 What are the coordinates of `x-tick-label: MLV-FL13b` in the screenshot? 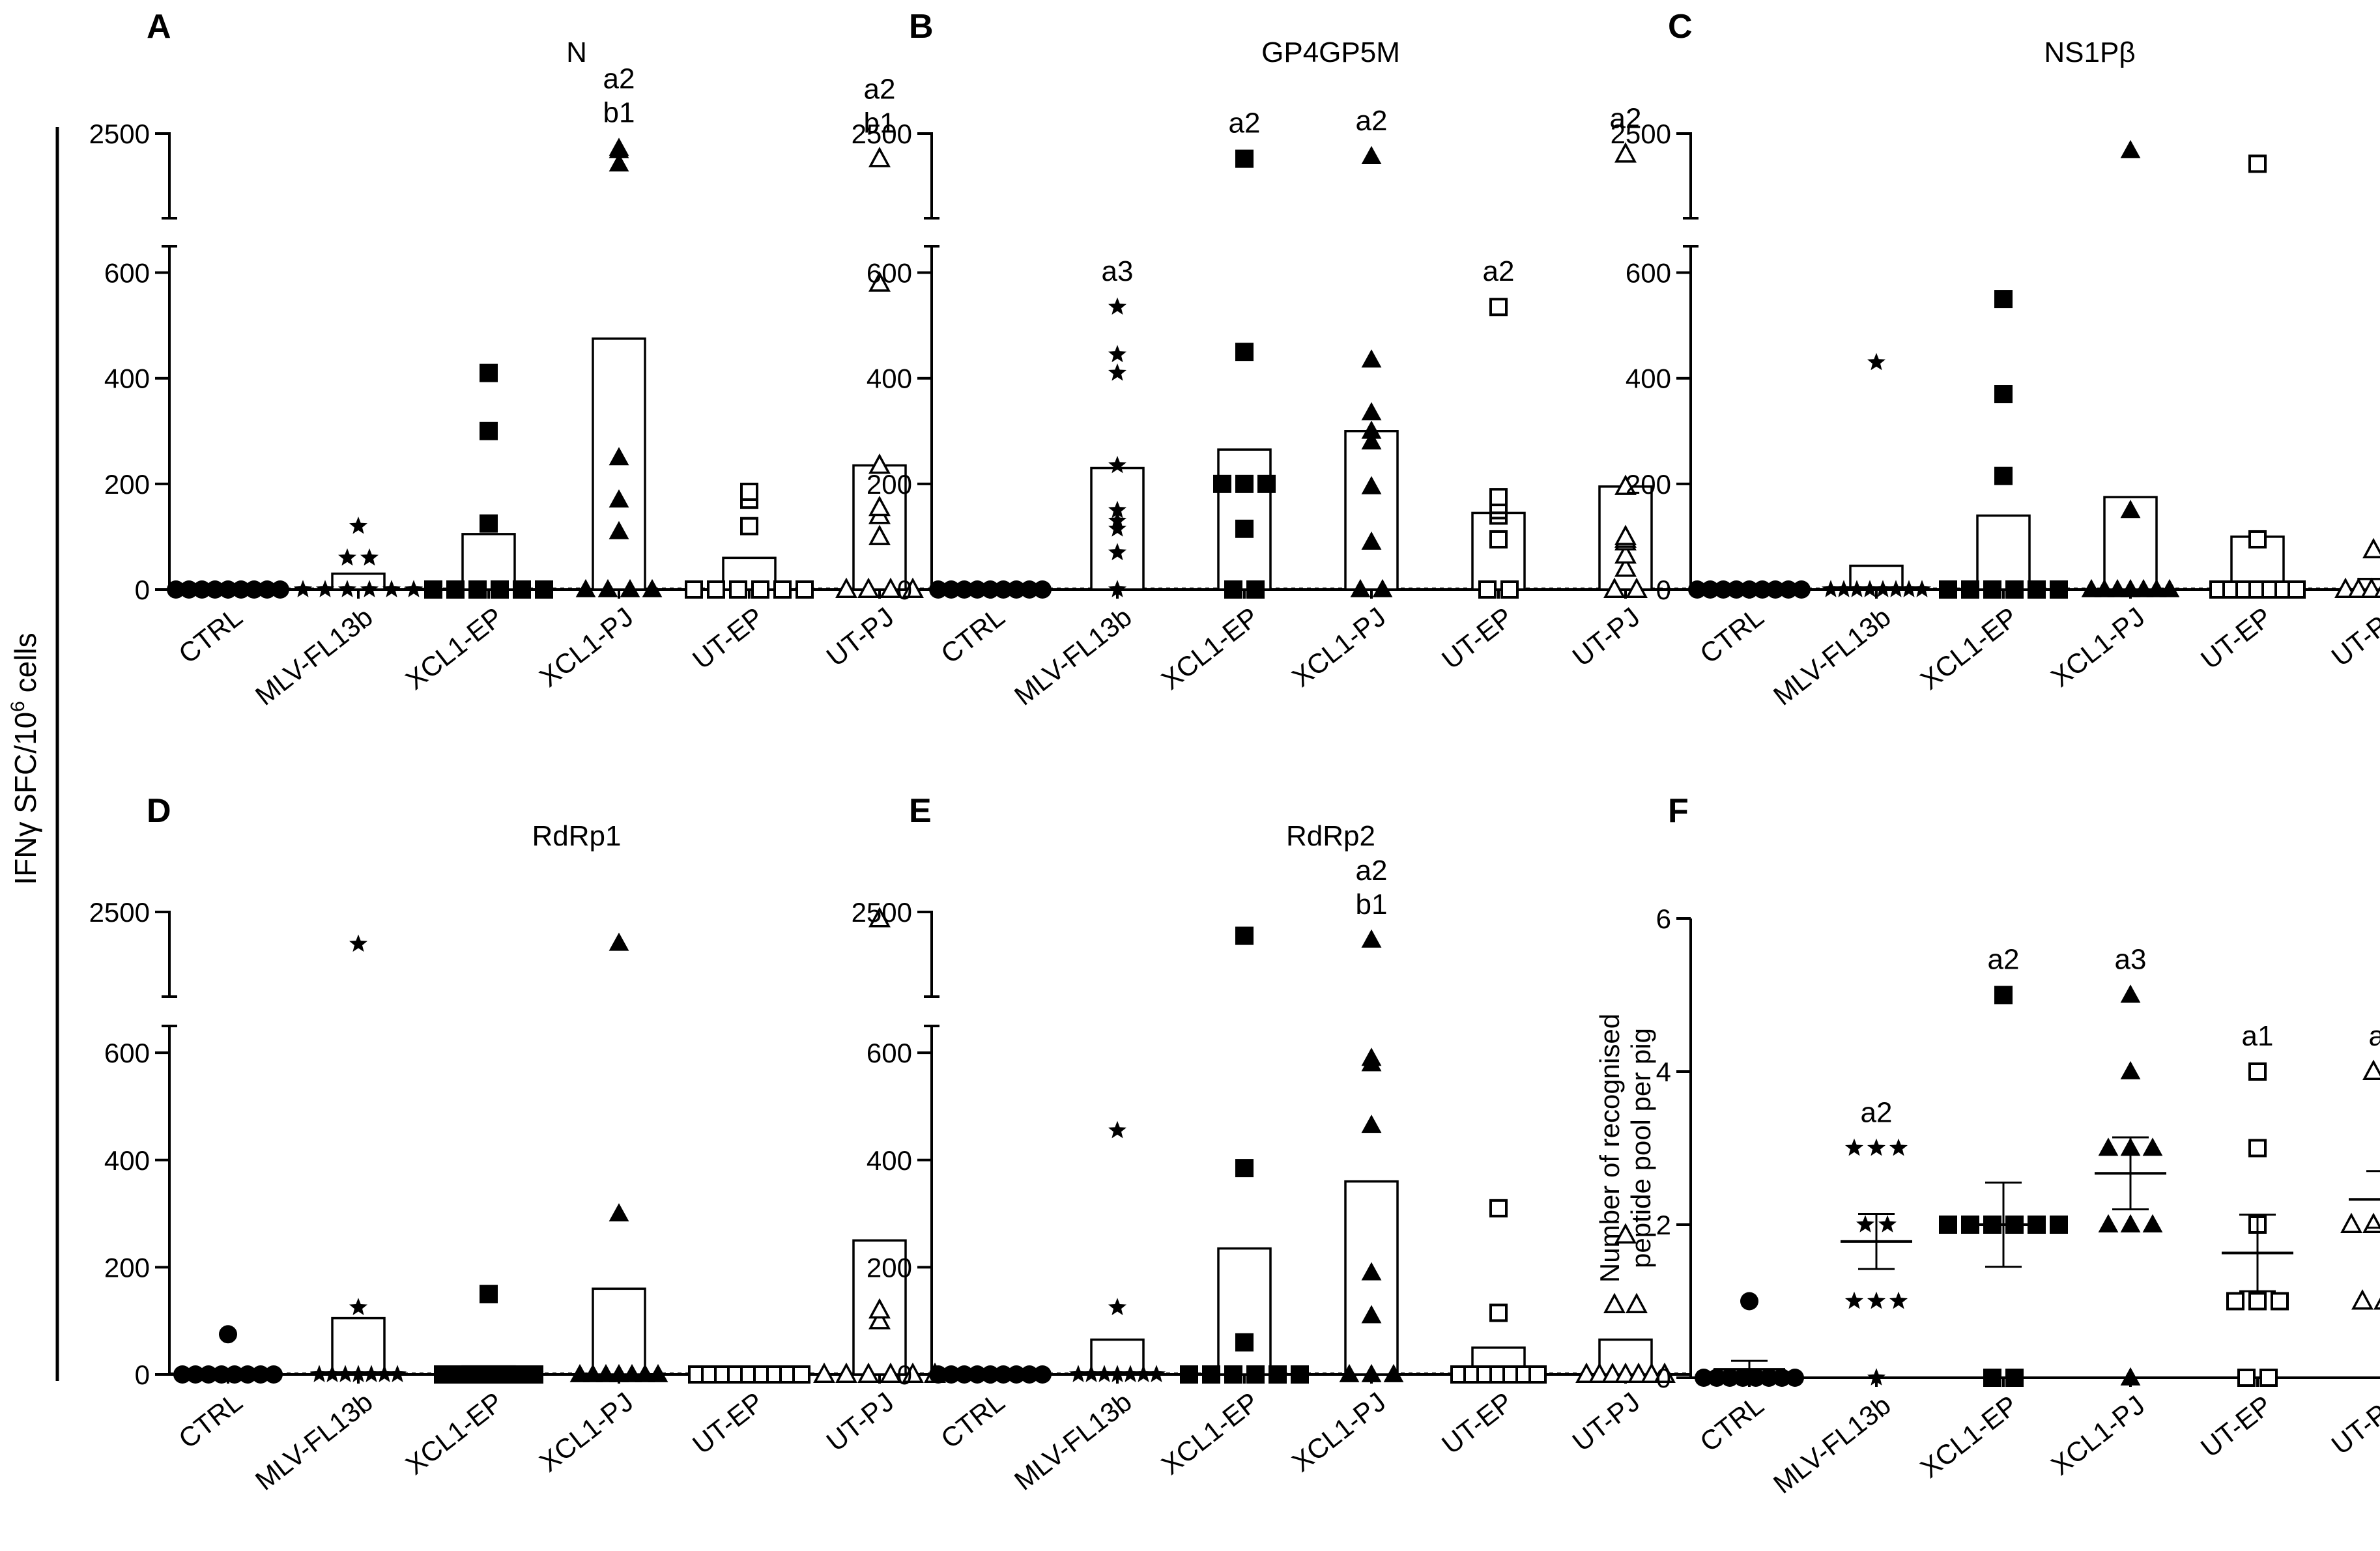 It's located at (1833, 656).